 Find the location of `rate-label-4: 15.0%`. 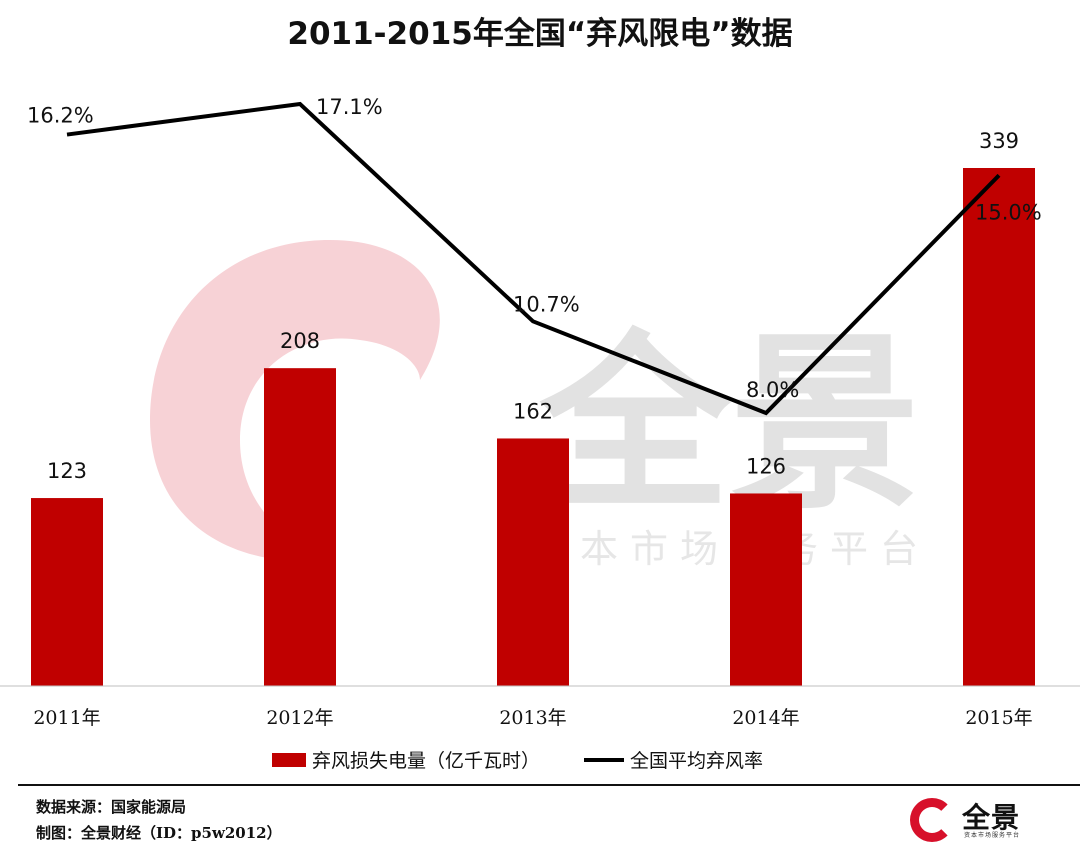

rate-label-4: 15.0% is located at coordinates (1008, 212).